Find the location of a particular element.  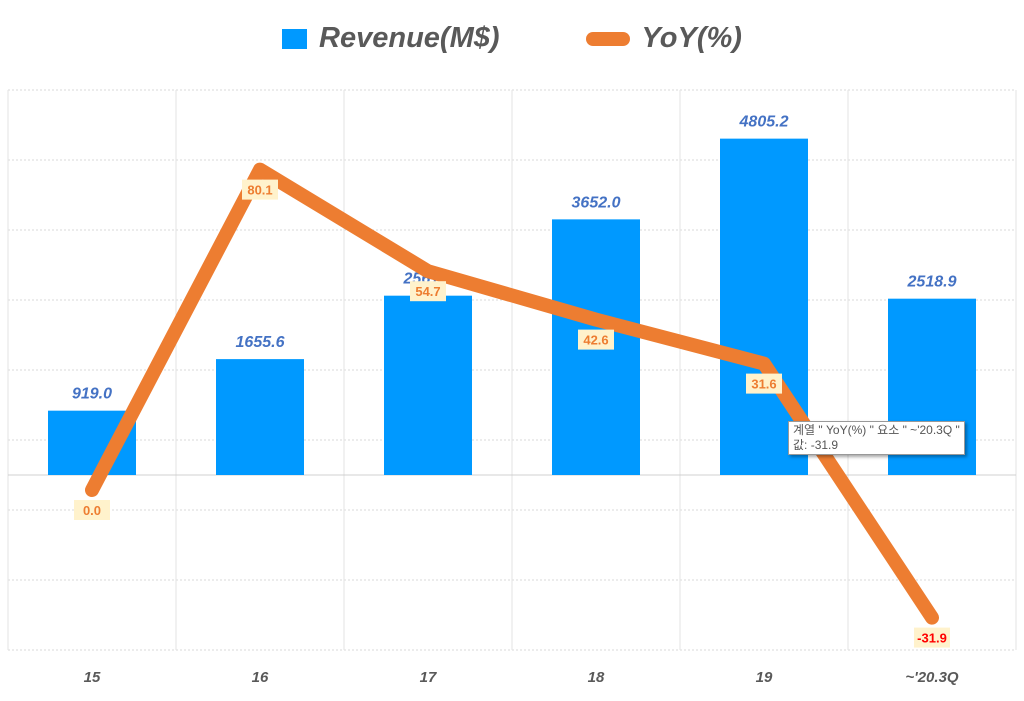

yoy-data-label: 54.7 is located at coordinates (427, 291).